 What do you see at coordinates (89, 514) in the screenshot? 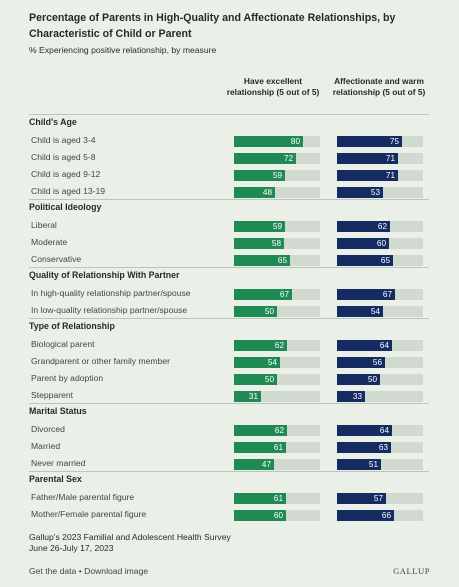
I see `row-label: Mother/Female parental figure` at bounding box center [89, 514].